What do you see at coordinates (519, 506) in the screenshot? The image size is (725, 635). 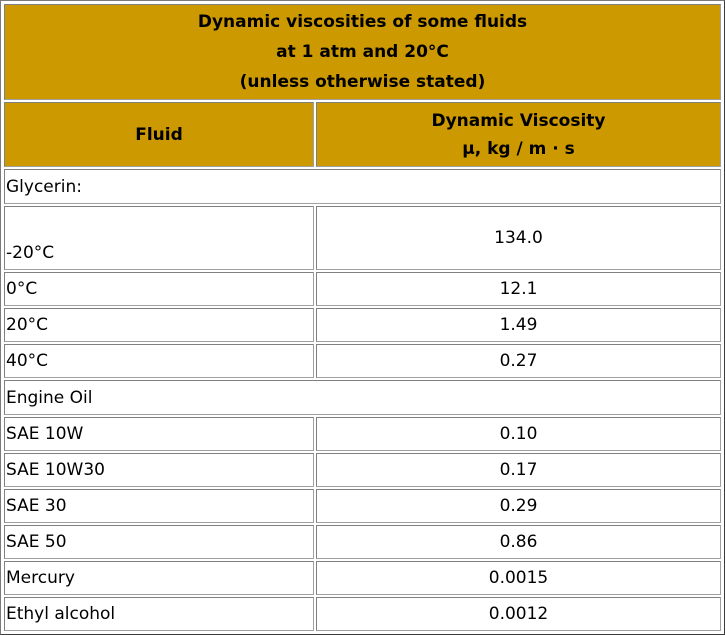 I see `viscosity-value: 0.29` at bounding box center [519, 506].